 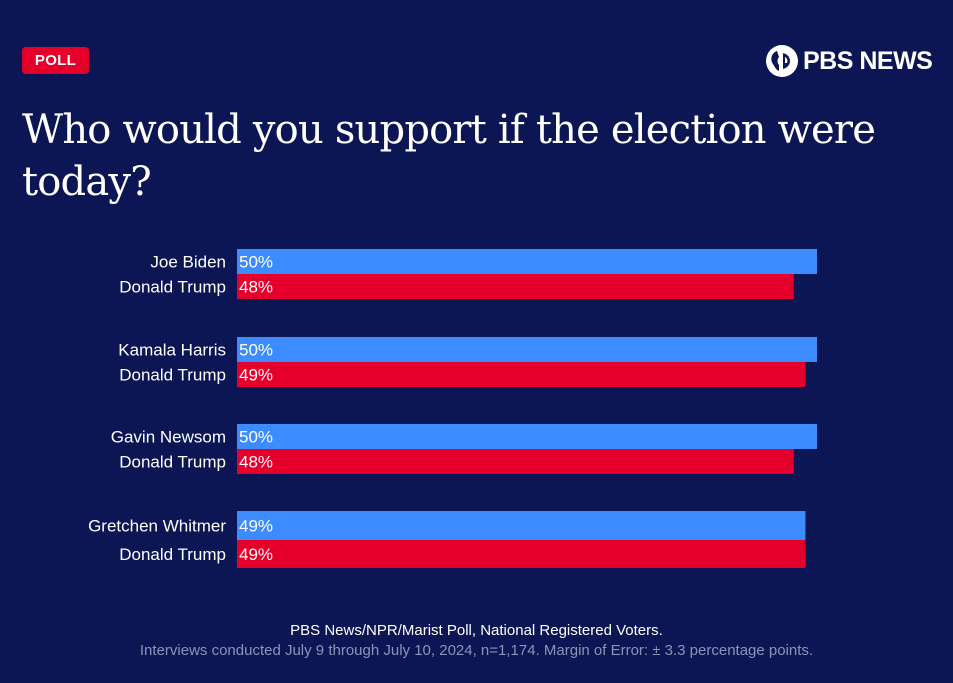 I want to click on candidate-label: Kamala Harris, so click(x=172, y=350).